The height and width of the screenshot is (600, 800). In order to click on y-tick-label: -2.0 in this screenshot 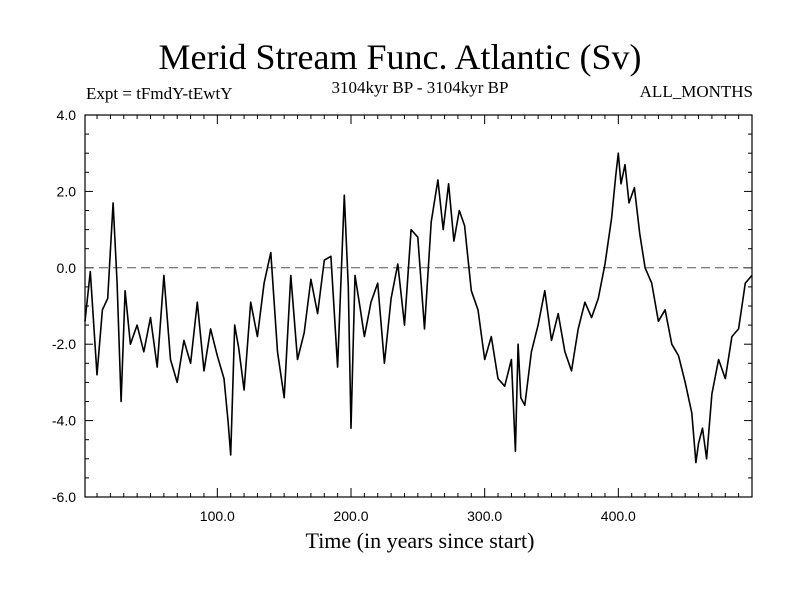, I will do `click(64, 344)`.